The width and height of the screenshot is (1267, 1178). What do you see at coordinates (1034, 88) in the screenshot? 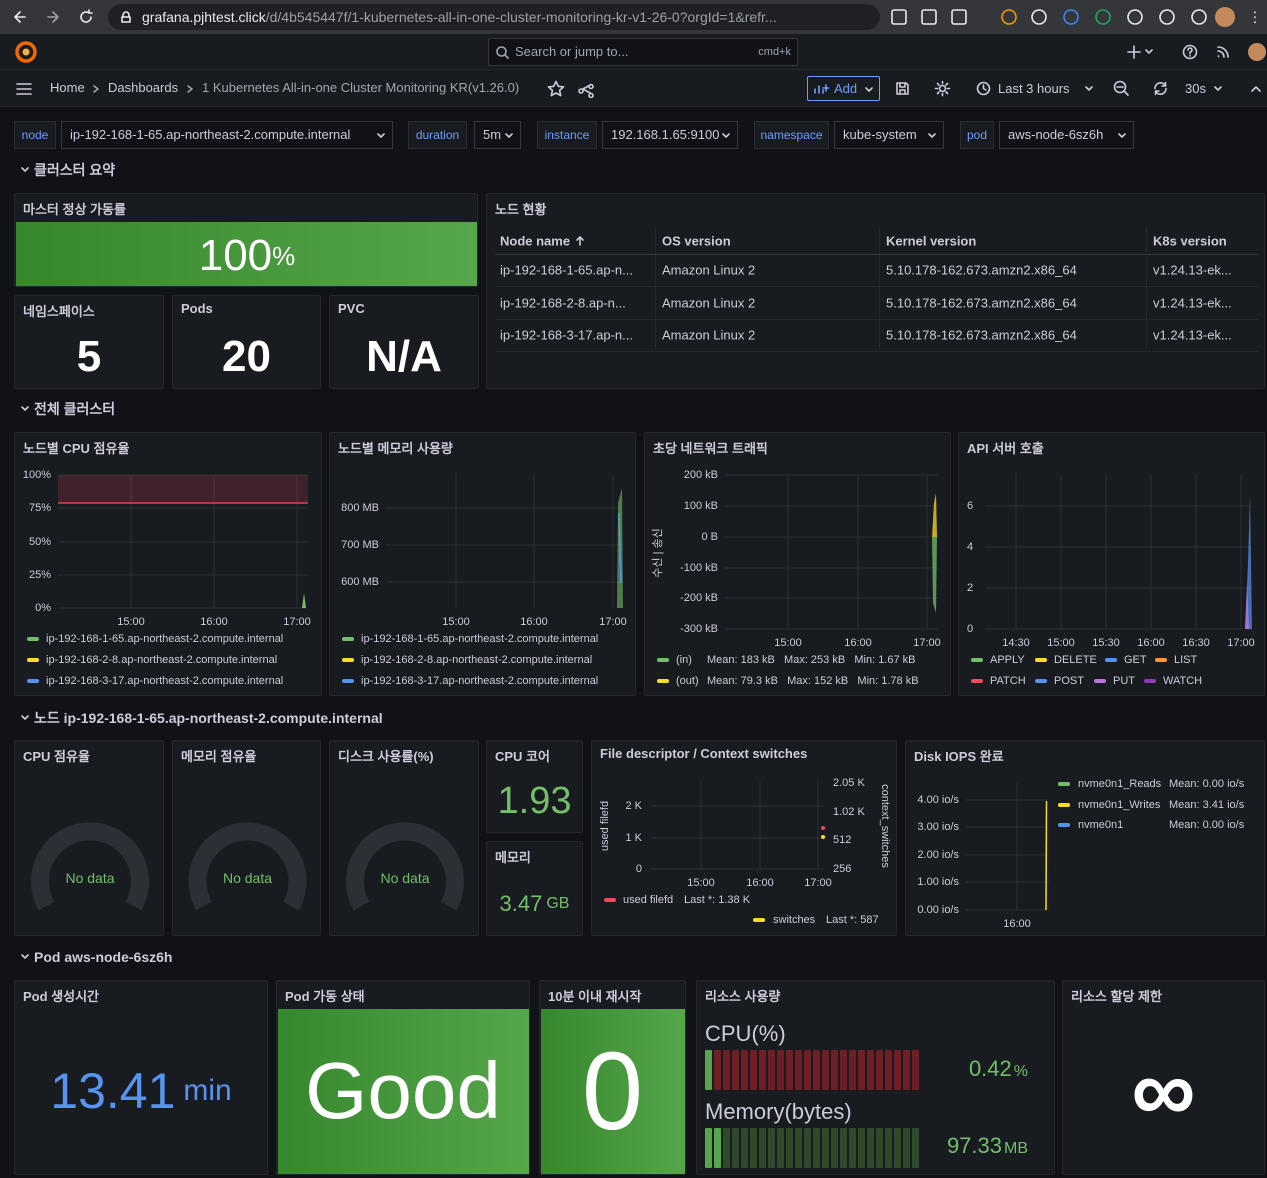
I see `time-range: Last 3 hours` at bounding box center [1034, 88].